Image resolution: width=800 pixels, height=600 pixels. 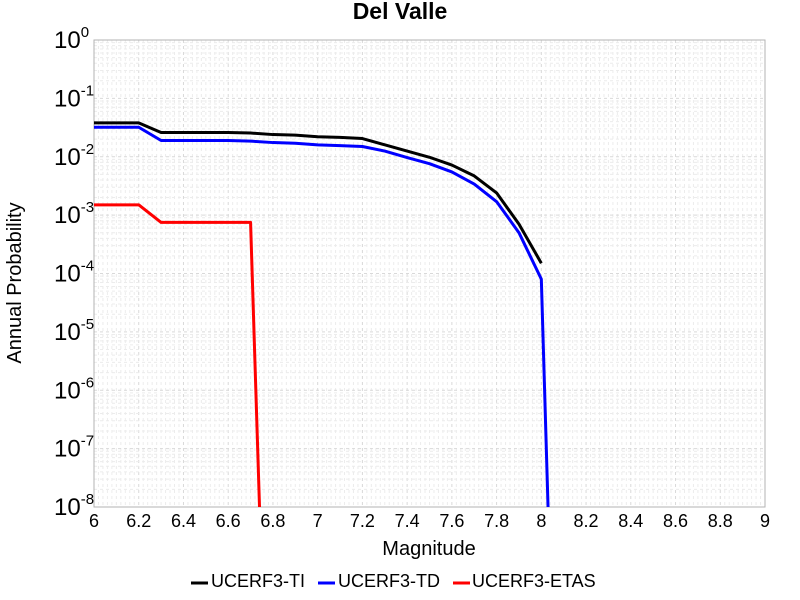 I want to click on y-tick-label: 10⁻³, so click(x=74, y=214).